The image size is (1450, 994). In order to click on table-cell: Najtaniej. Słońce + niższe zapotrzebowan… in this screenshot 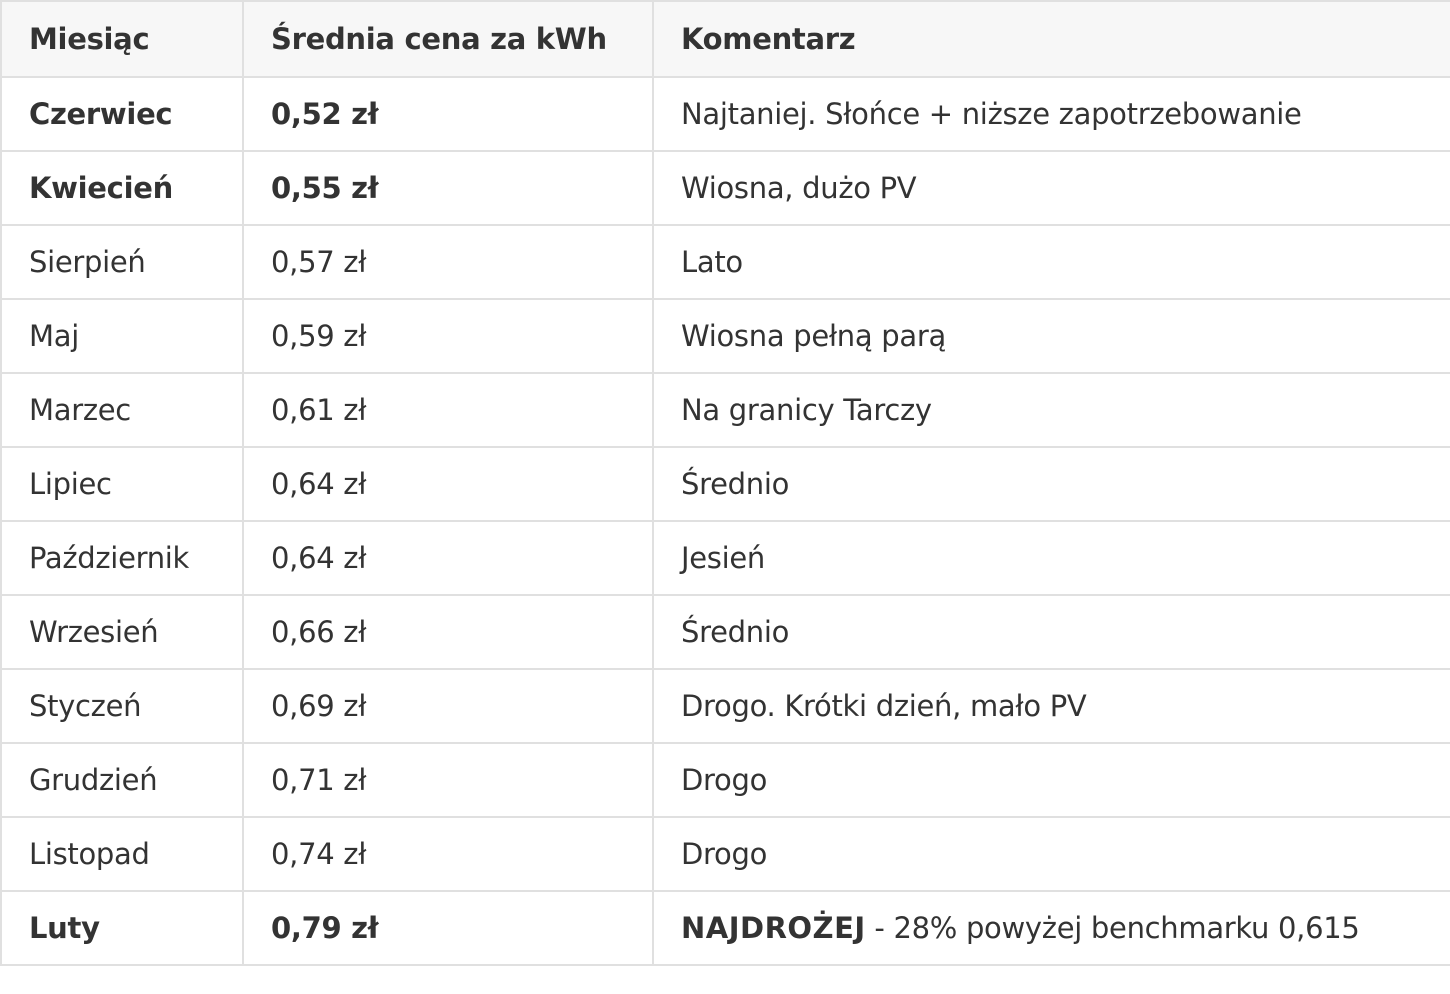, I will do `click(1051, 114)`.